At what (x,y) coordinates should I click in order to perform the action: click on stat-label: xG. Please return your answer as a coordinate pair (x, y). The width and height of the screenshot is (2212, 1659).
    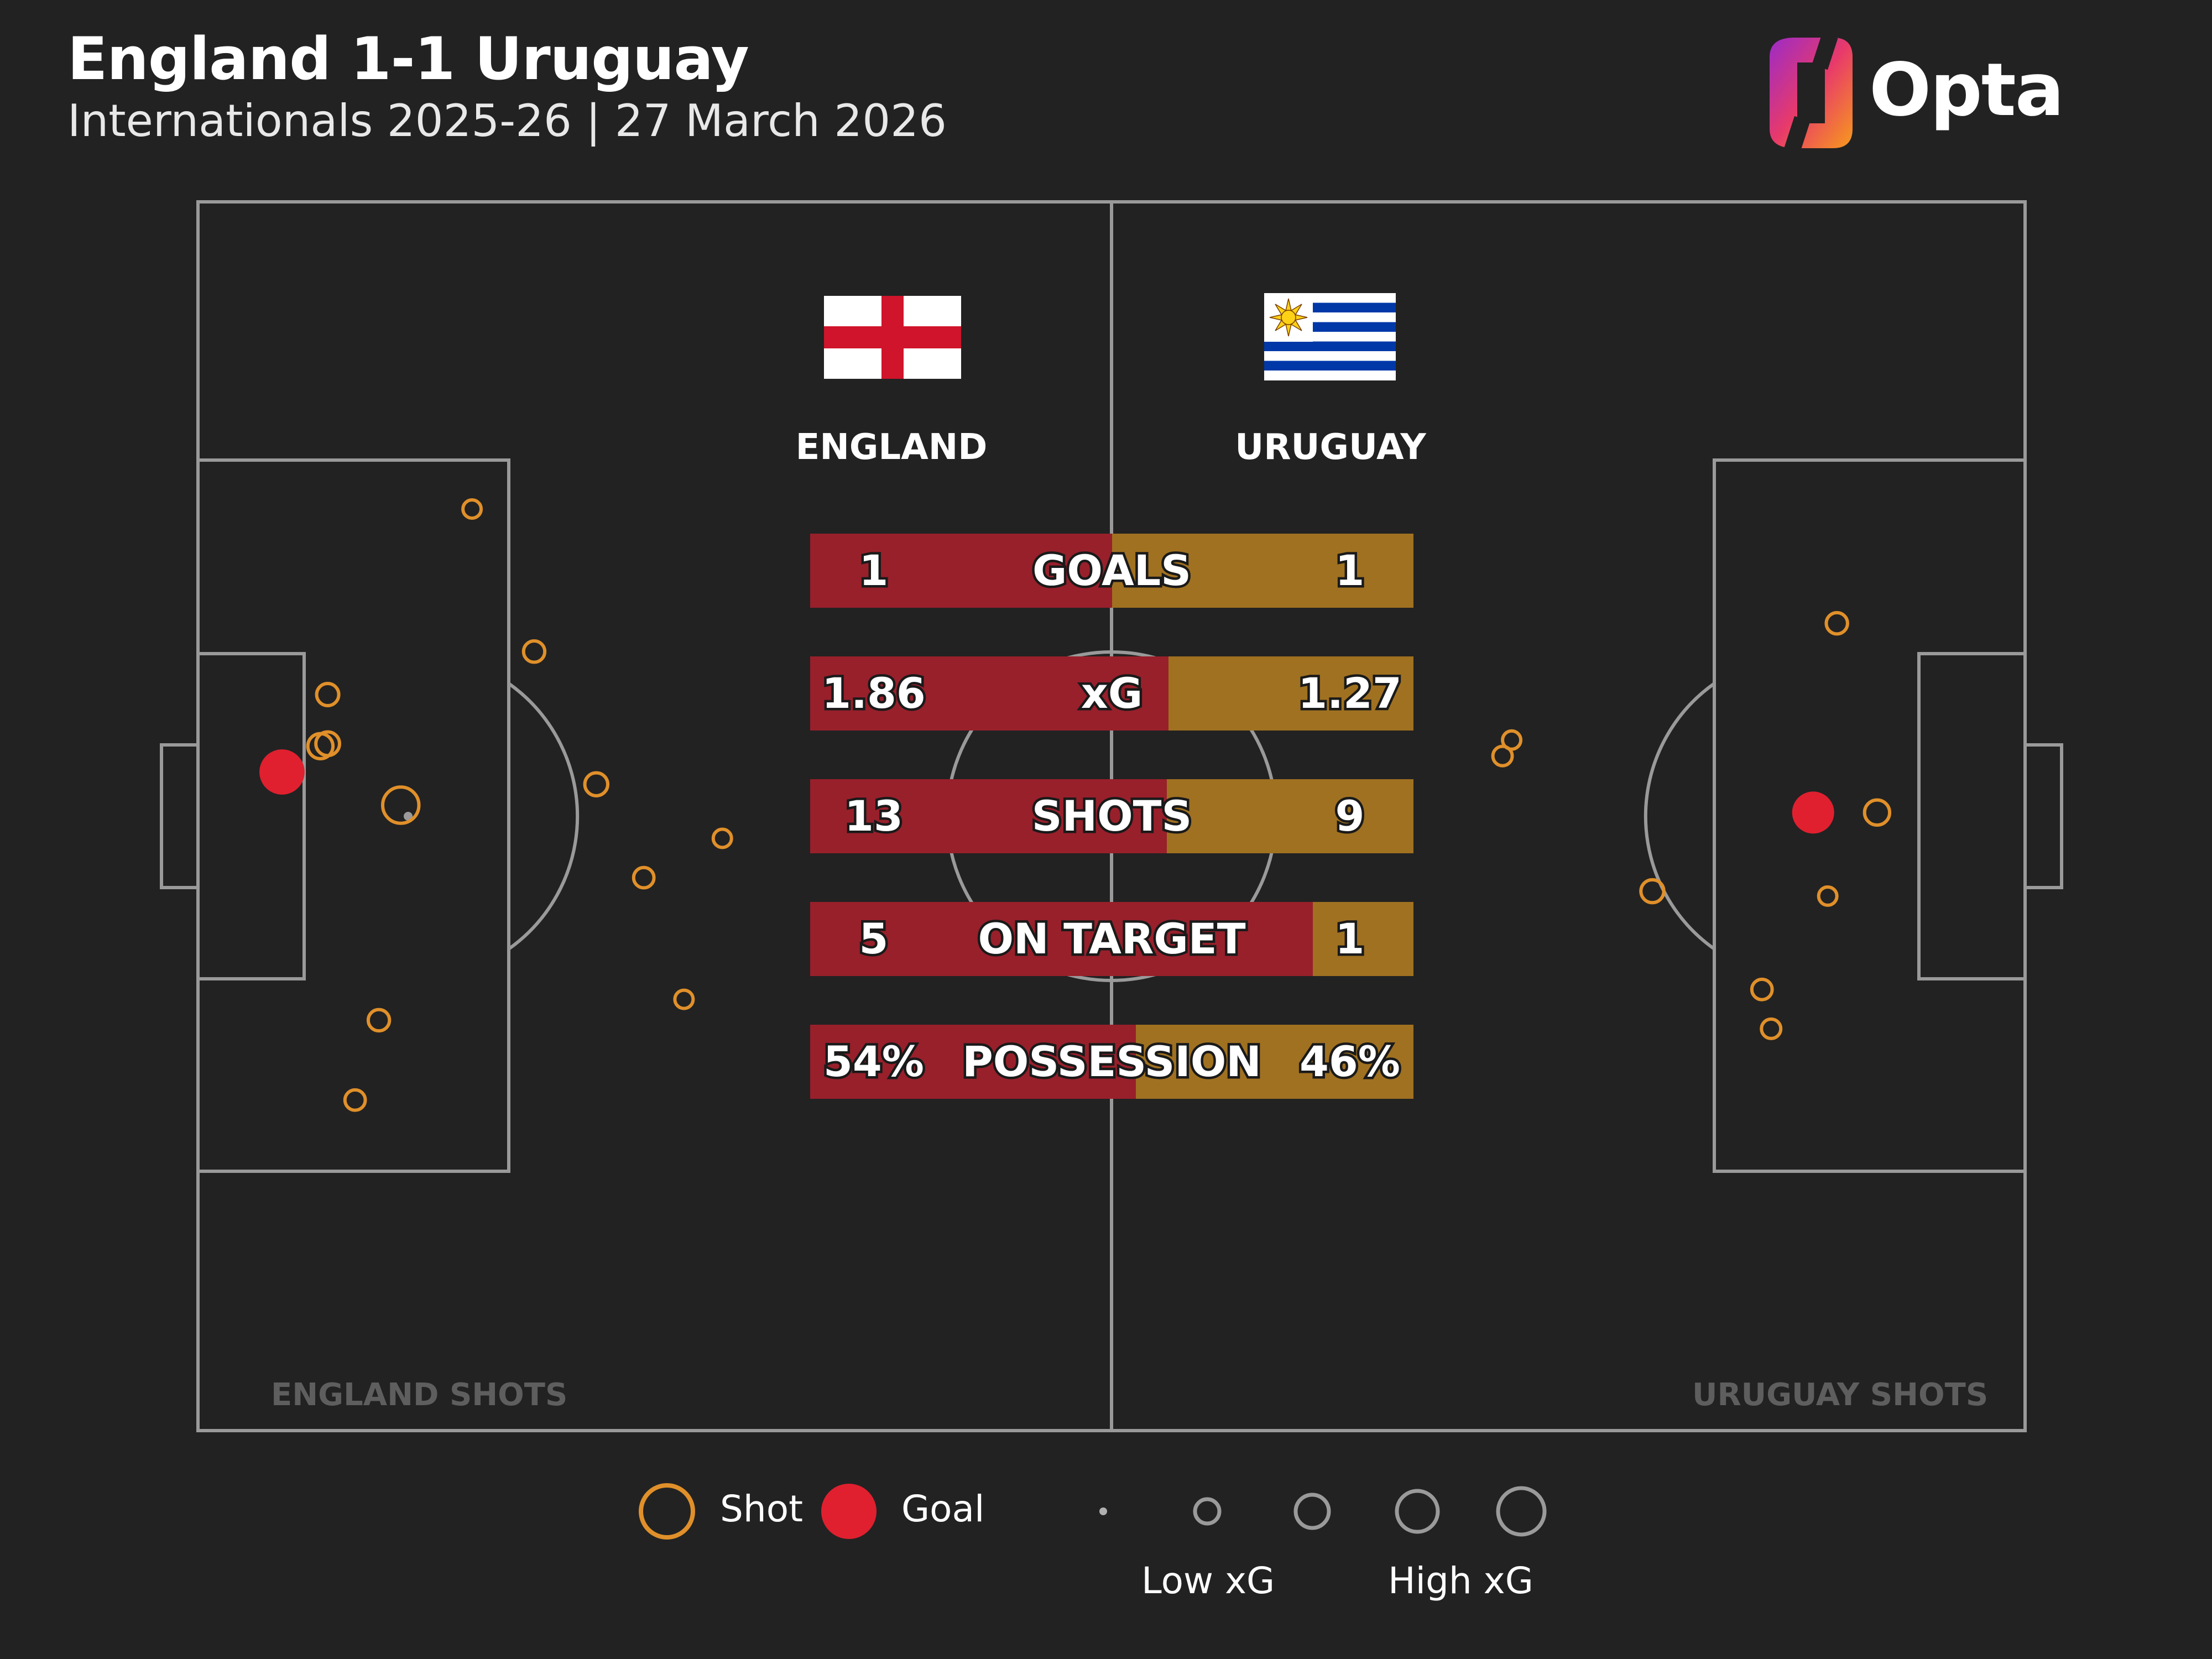
    Looking at the image, I should click on (1112, 694).